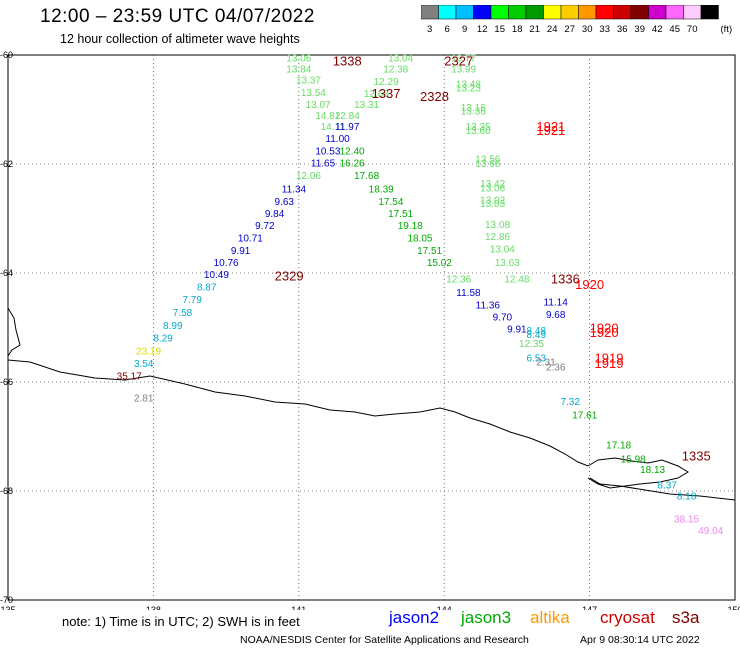  Describe the element at coordinates (381, 190) in the screenshot. I see `wave-height-label: 18.39` at that location.